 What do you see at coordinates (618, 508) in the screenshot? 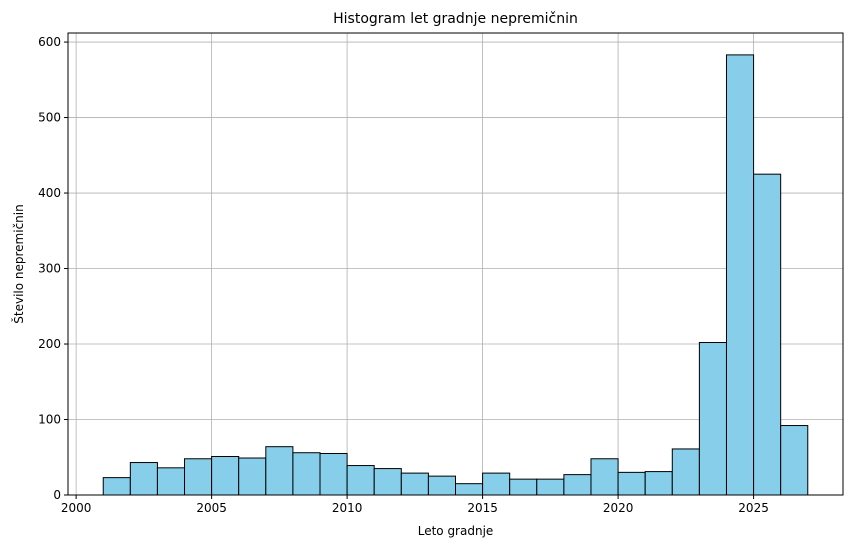
I see `x-tick-label: 2020` at bounding box center [618, 508].